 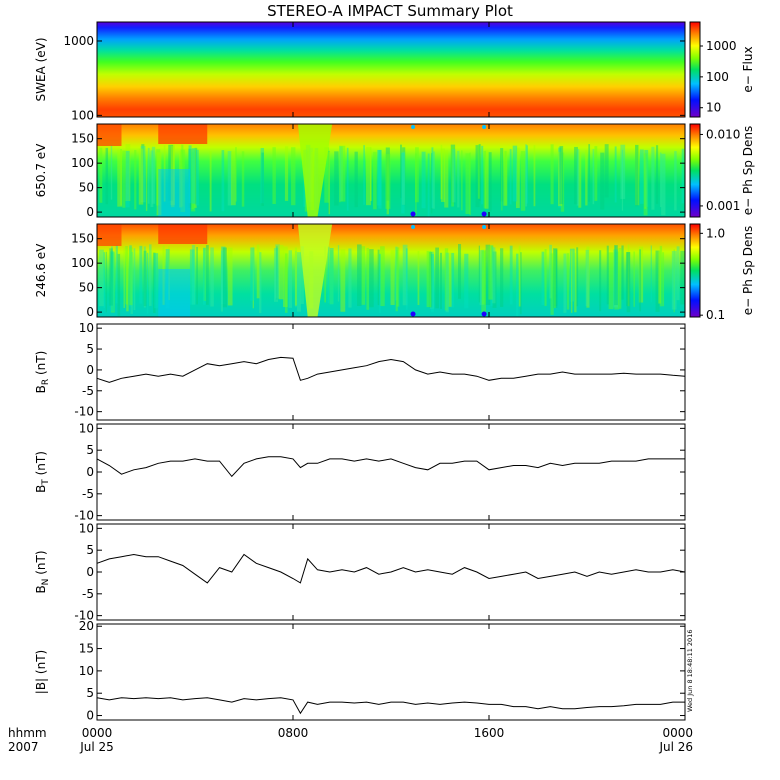 I want to click on y-tick-label: 5, so click(x=90, y=349).